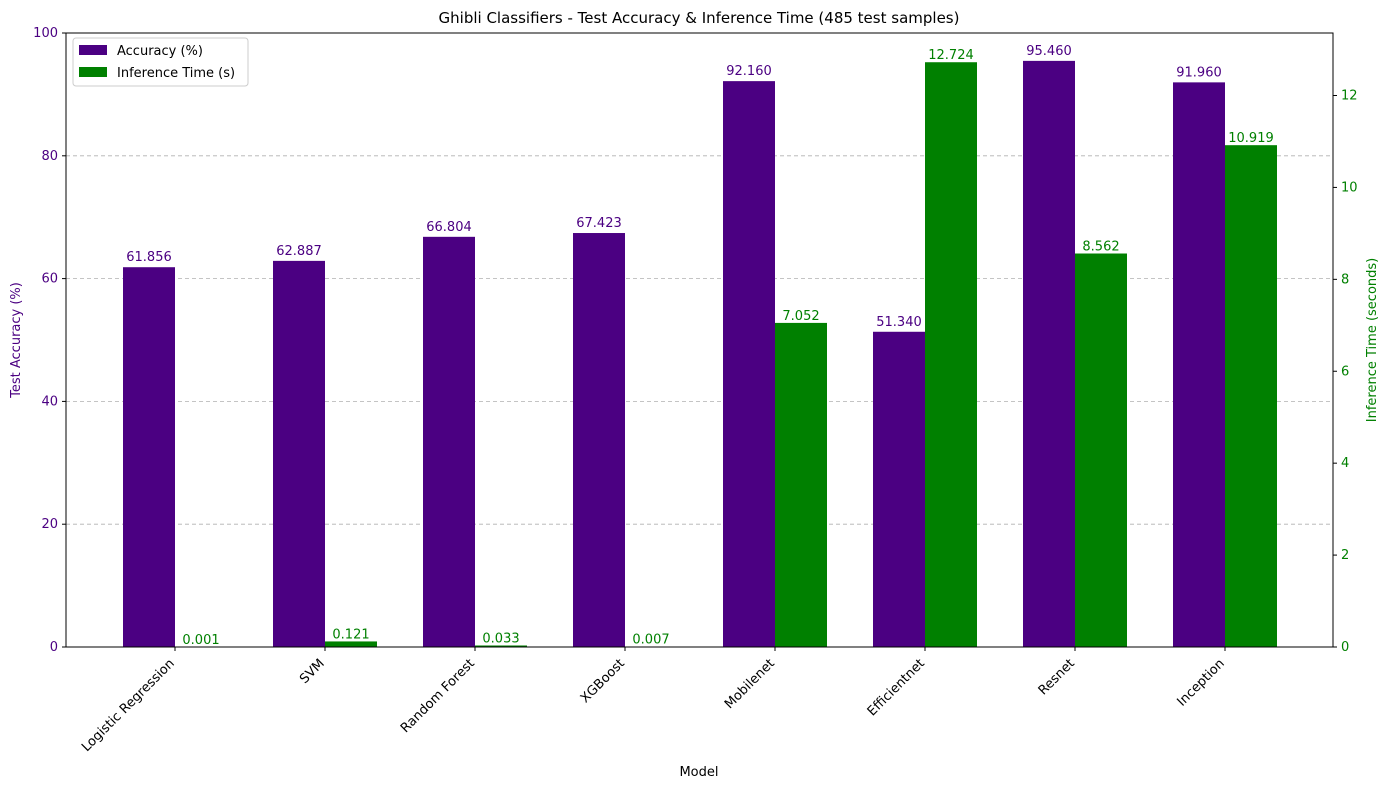  What do you see at coordinates (1100, 247) in the screenshot?
I see `bar-label-inference: 8.562` at bounding box center [1100, 247].